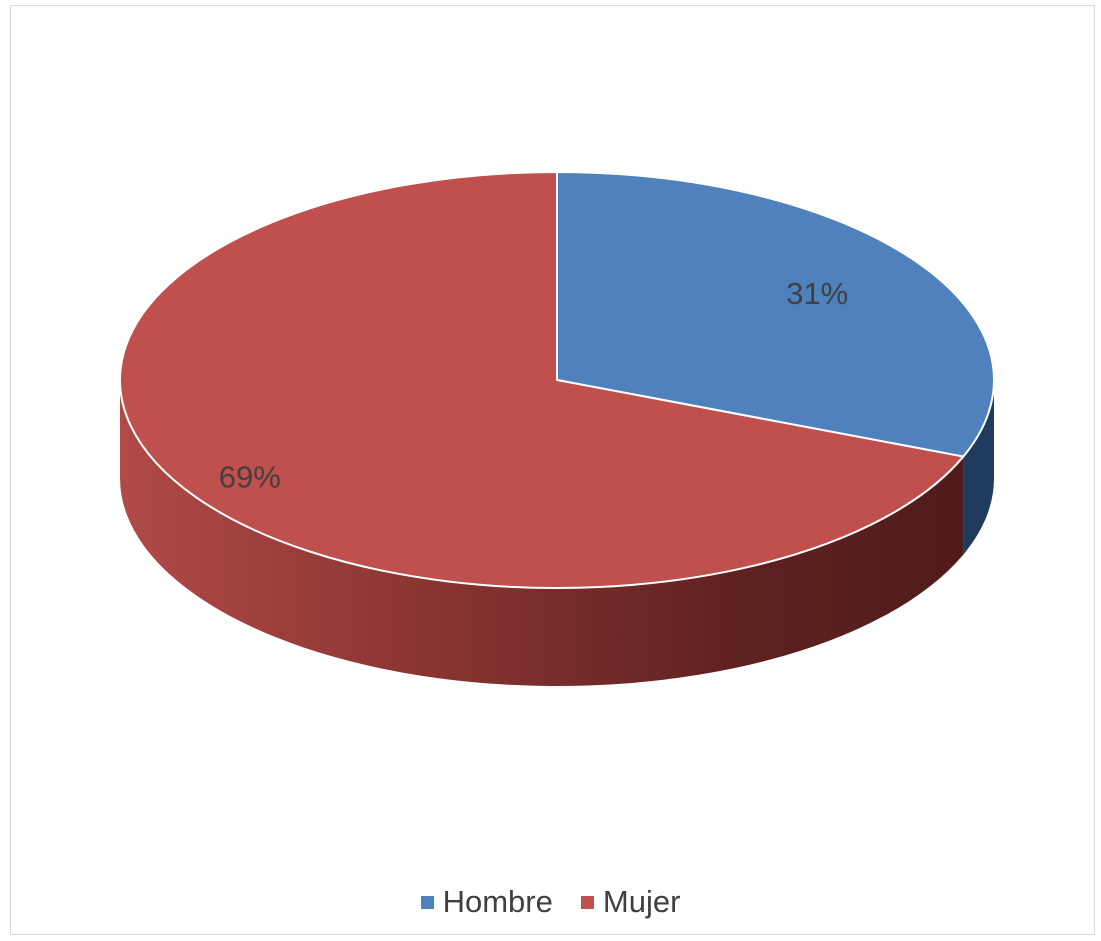 This screenshot has height=941, width=1101. What do you see at coordinates (775, 314) in the screenshot?
I see `pie-slice-hombre` at bounding box center [775, 314].